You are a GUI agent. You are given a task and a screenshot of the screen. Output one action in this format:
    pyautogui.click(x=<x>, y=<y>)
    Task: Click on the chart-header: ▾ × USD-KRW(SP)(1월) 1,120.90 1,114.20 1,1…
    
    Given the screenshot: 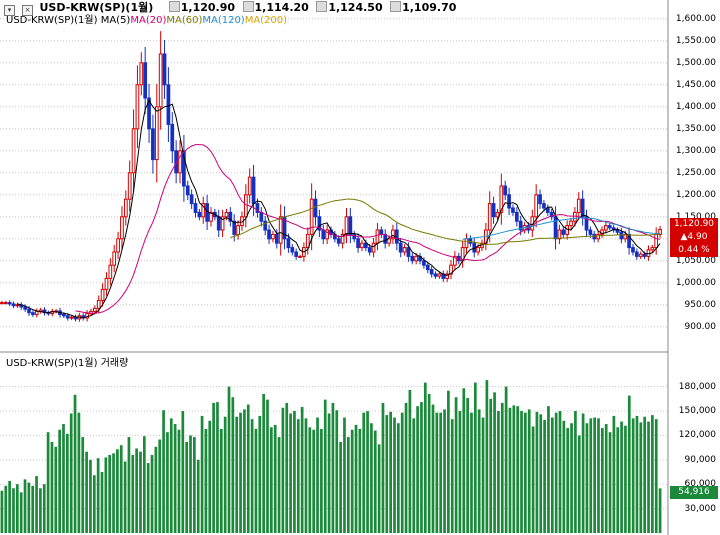 What is the action you would take?
    pyautogui.click(x=334, y=8)
    